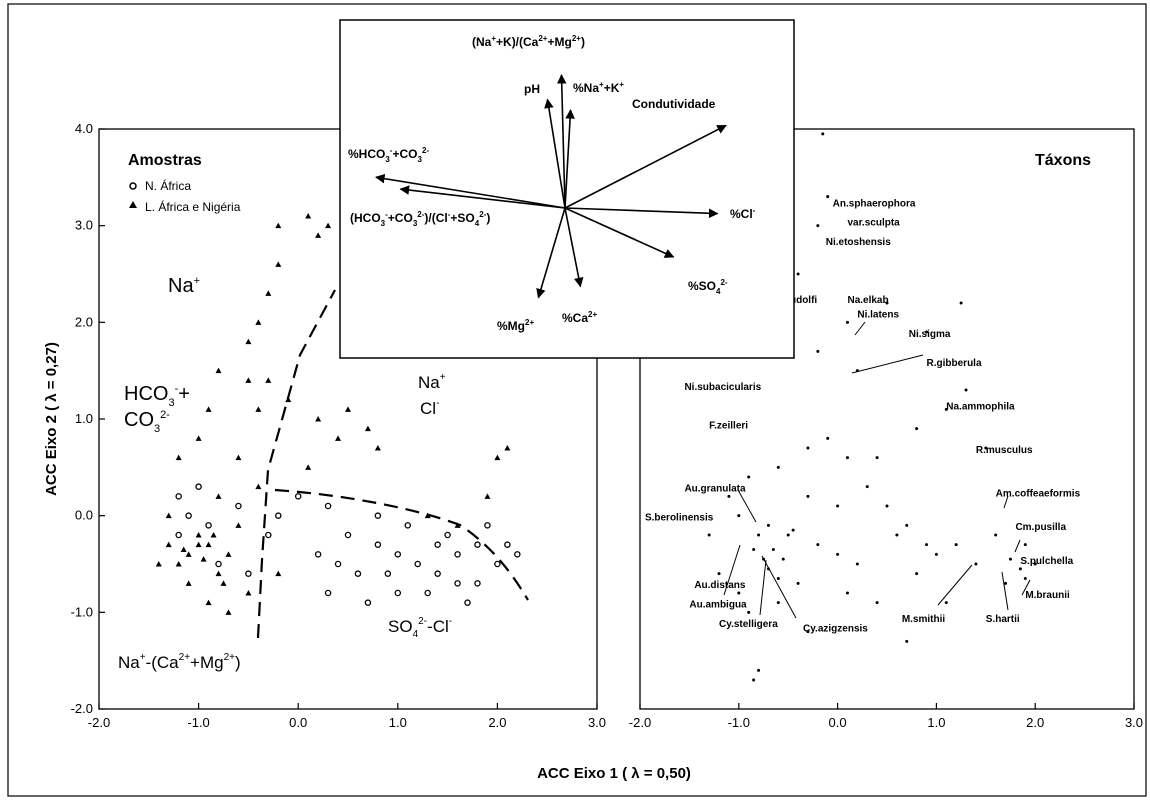  What do you see at coordinates (747, 506) in the screenshot?
I see `leader-line-granulata` at bounding box center [747, 506].